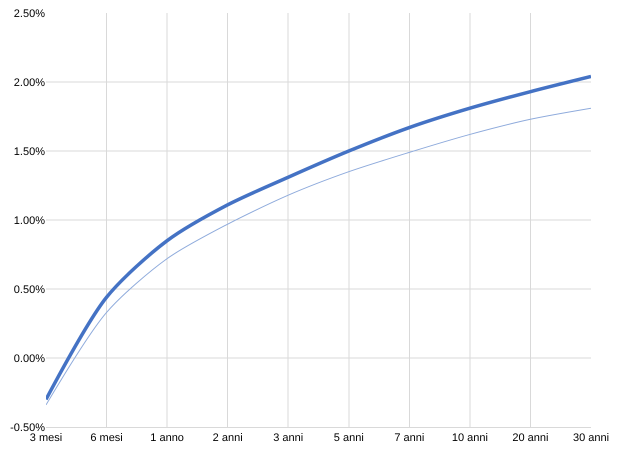 The height and width of the screenshot is (452, 617). What do you see at coordinates (30, 358) in the screenshot?
I see `y-tick-label: 0.00%` at bounding box center [30, 358].